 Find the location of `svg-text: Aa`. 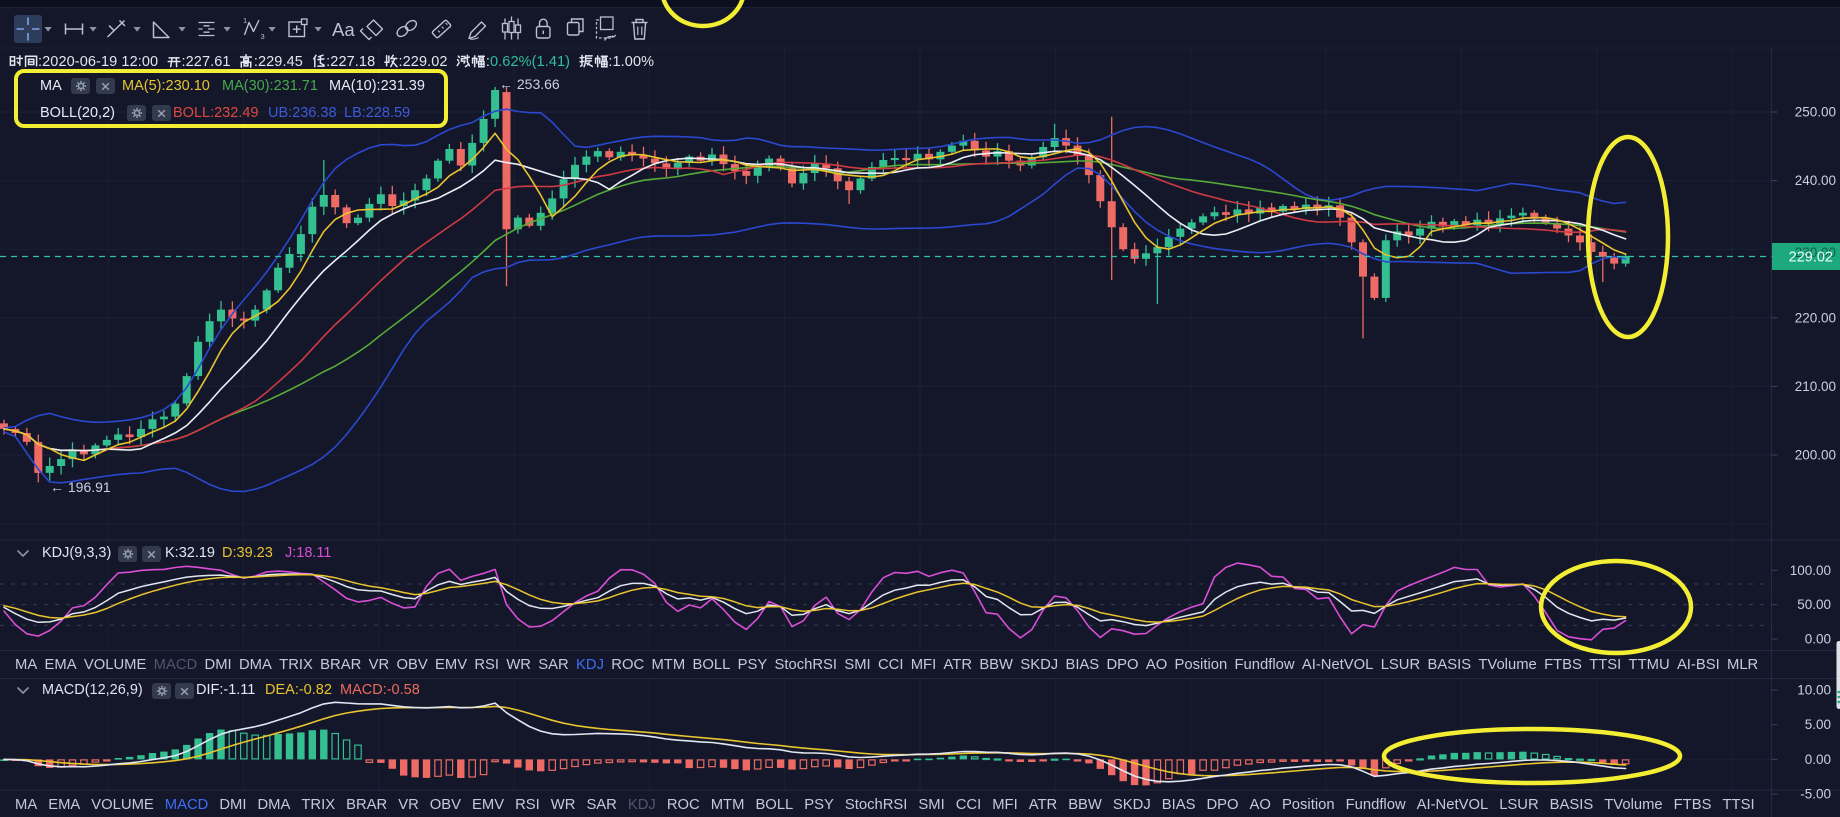

svg-text: Aa is located at coordinates (343, 29).